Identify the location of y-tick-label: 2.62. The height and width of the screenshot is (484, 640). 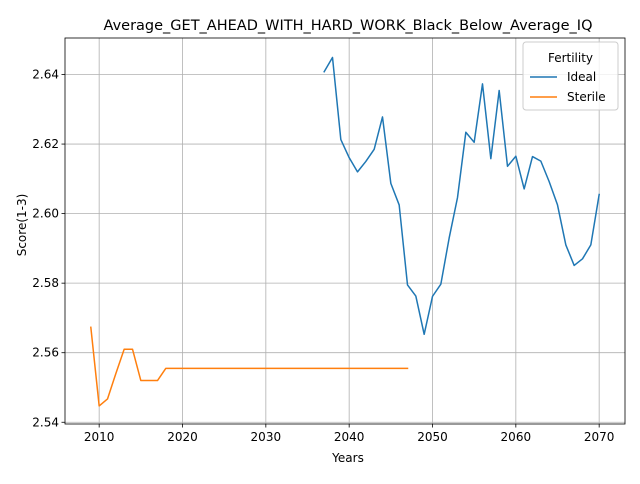
(45, 144).